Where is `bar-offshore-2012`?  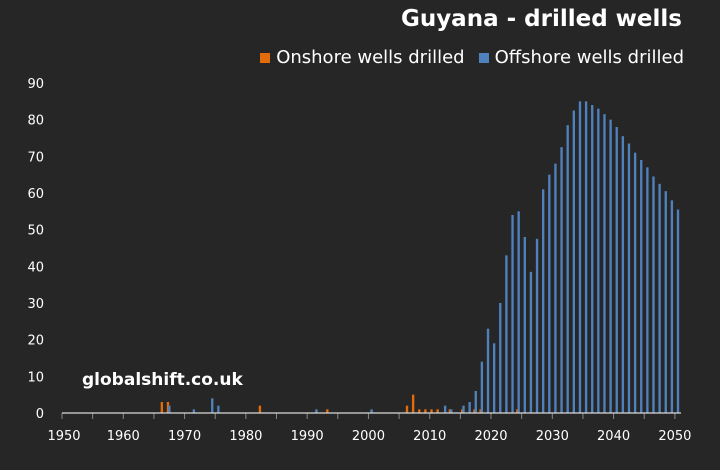 bar-offshore-2012 is located at coordinates (445, 409).